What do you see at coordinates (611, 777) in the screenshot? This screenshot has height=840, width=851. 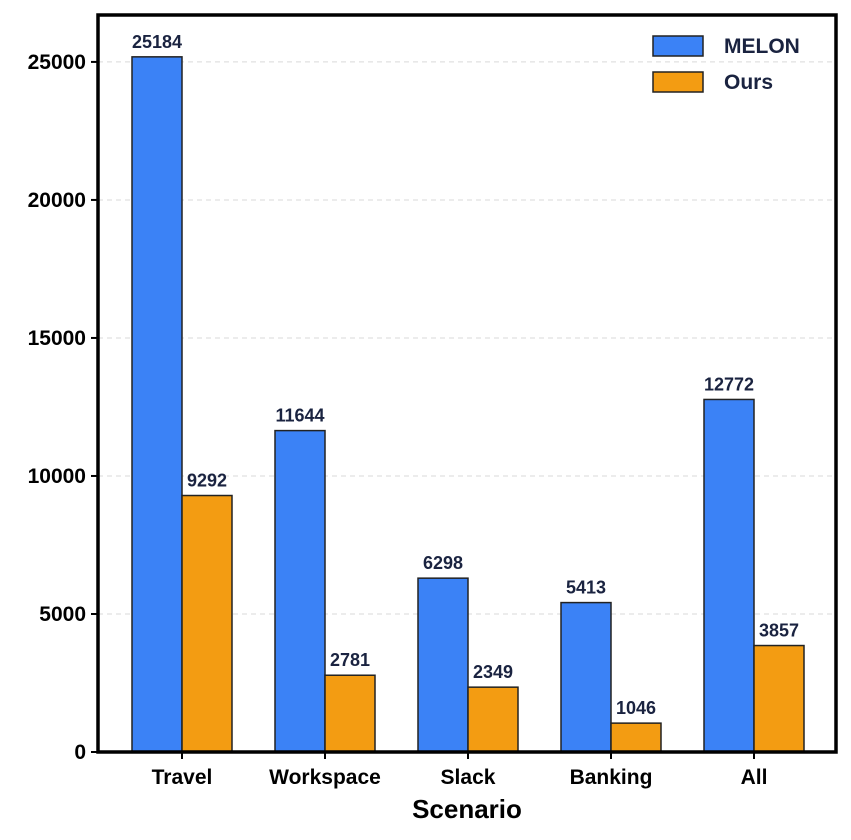 I see `x-tick-label: Banking` at bounding box center [611, 777].